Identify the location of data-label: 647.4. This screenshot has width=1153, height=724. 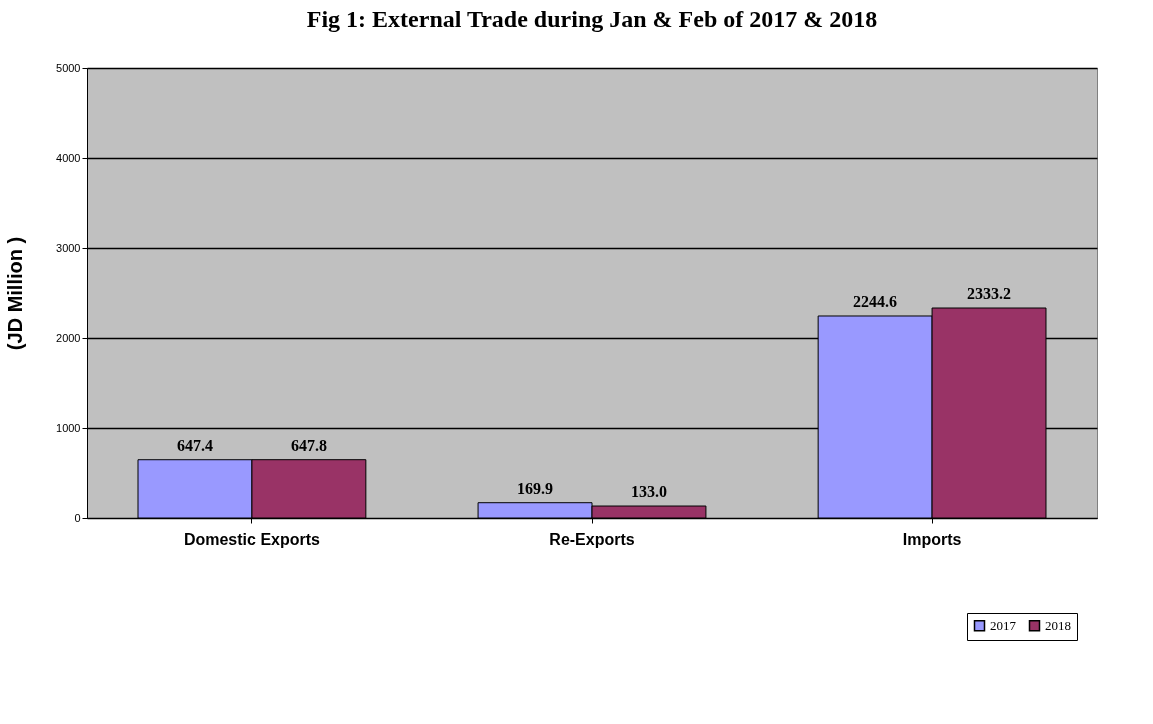
(194, 445).